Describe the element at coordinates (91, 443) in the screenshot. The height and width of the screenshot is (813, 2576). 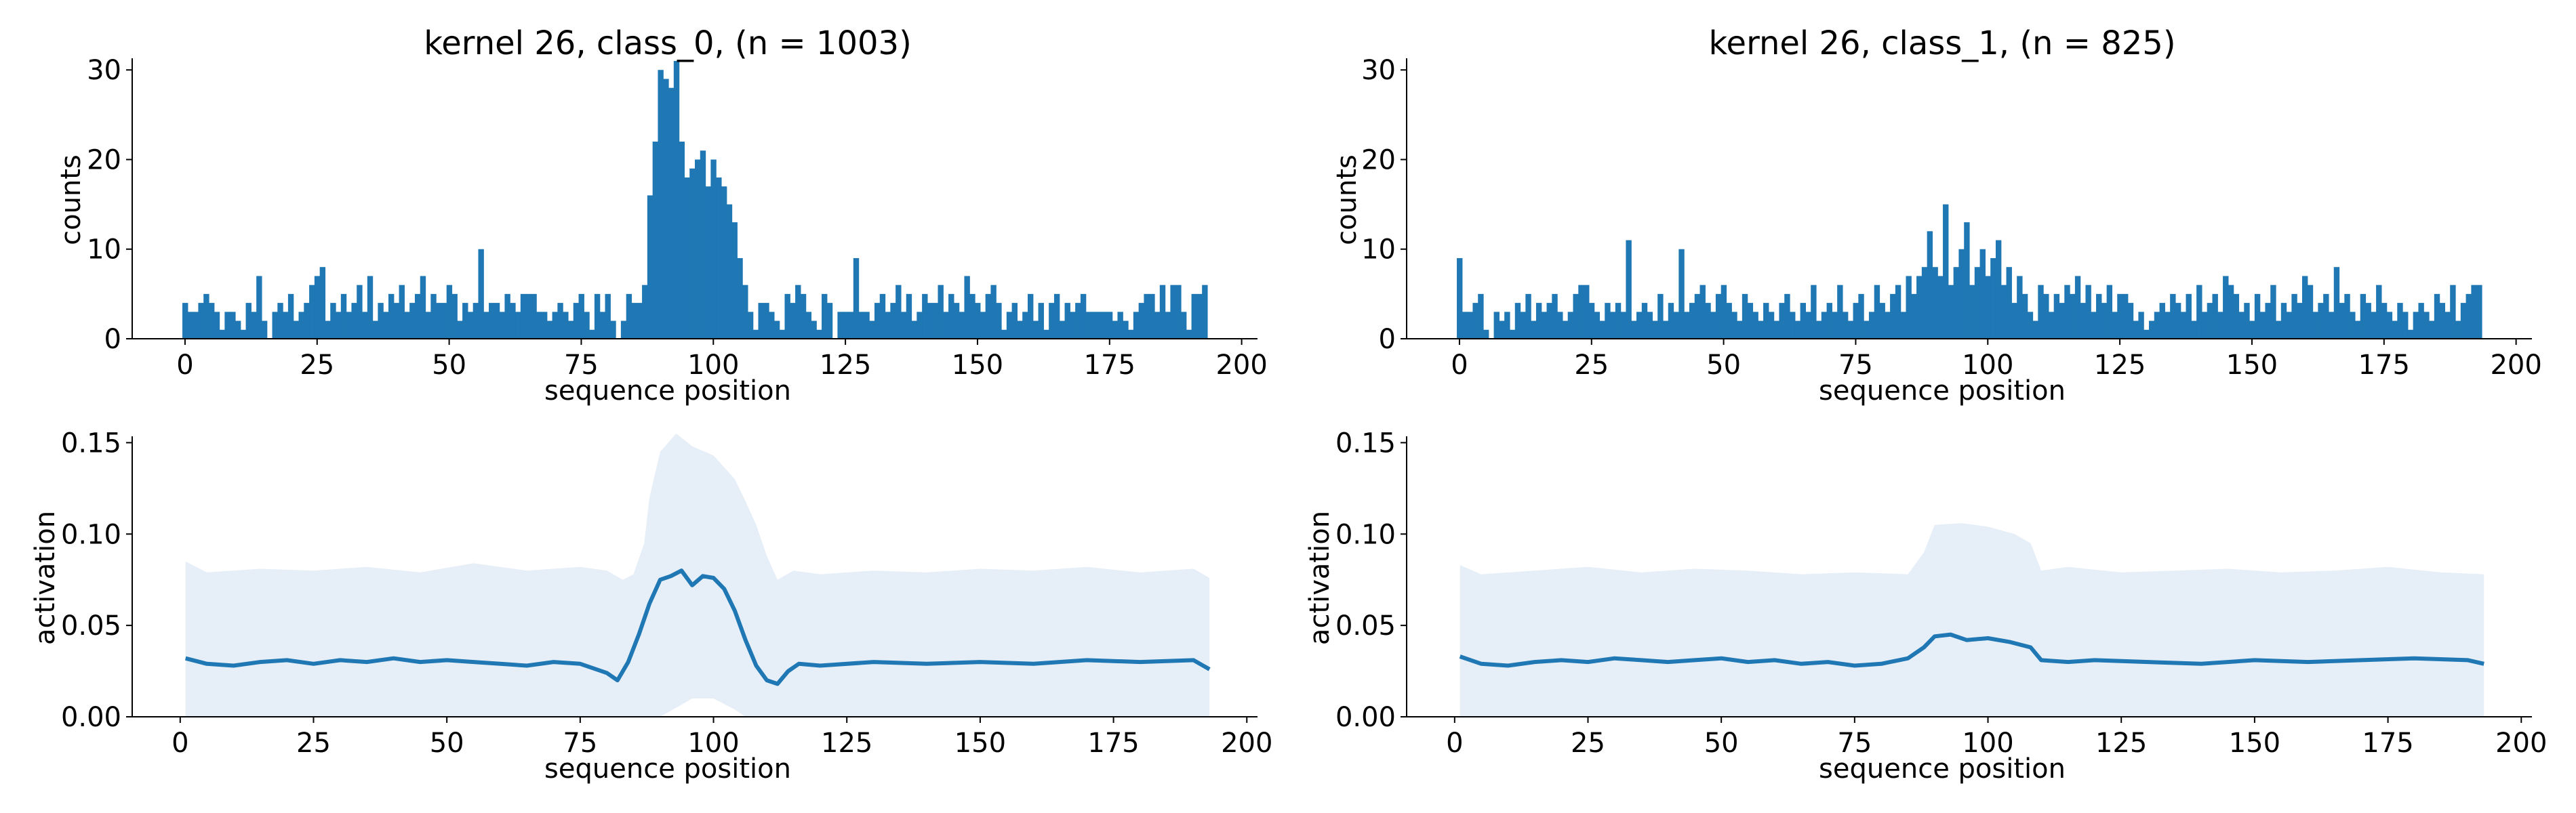
I see `y-tick-label: 0.15` at that location.